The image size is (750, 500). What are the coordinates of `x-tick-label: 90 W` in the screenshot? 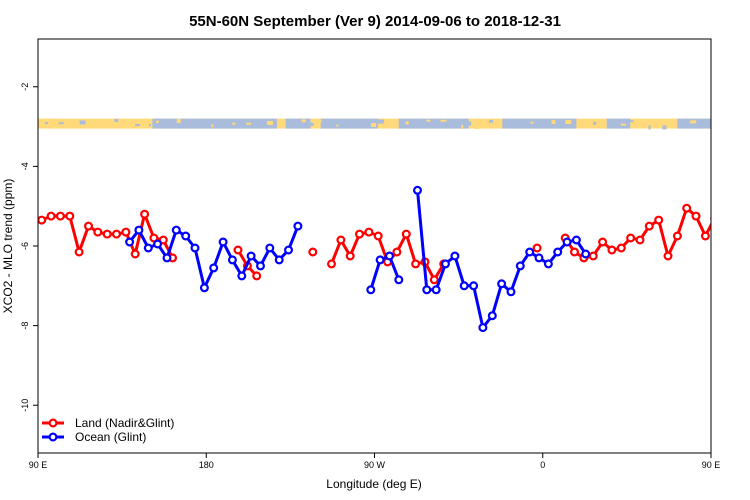 It's located at (375, 465).